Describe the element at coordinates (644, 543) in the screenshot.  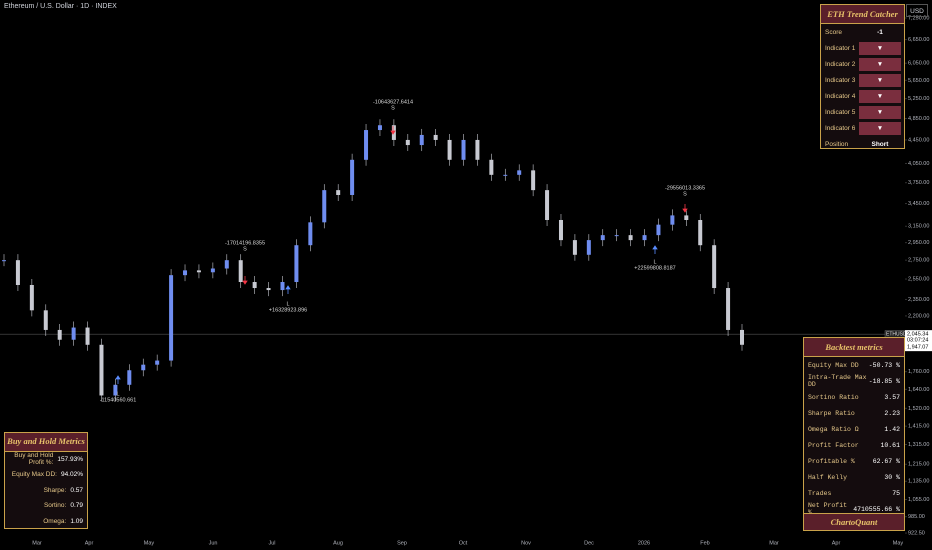
I see `x-tick-label: 2026` at that location.